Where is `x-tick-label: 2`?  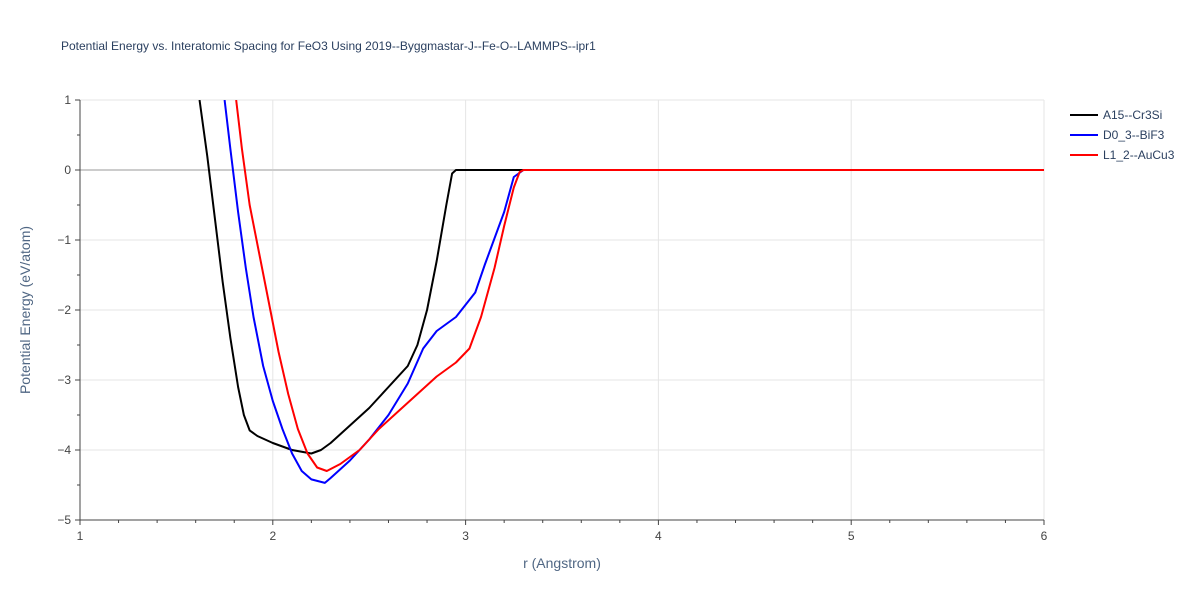 x-tick-label: 2 is located at coordinates (272, 536).